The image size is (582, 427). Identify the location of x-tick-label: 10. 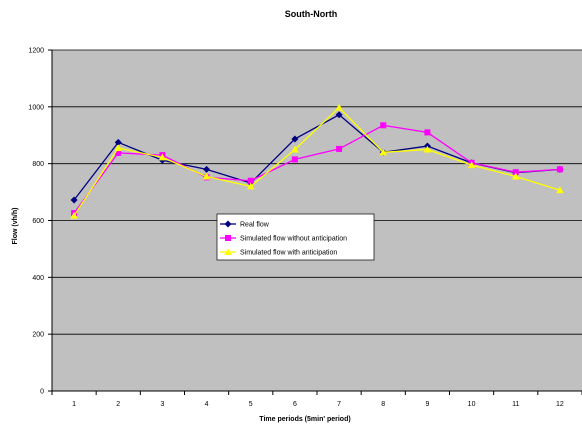
(472, 404).